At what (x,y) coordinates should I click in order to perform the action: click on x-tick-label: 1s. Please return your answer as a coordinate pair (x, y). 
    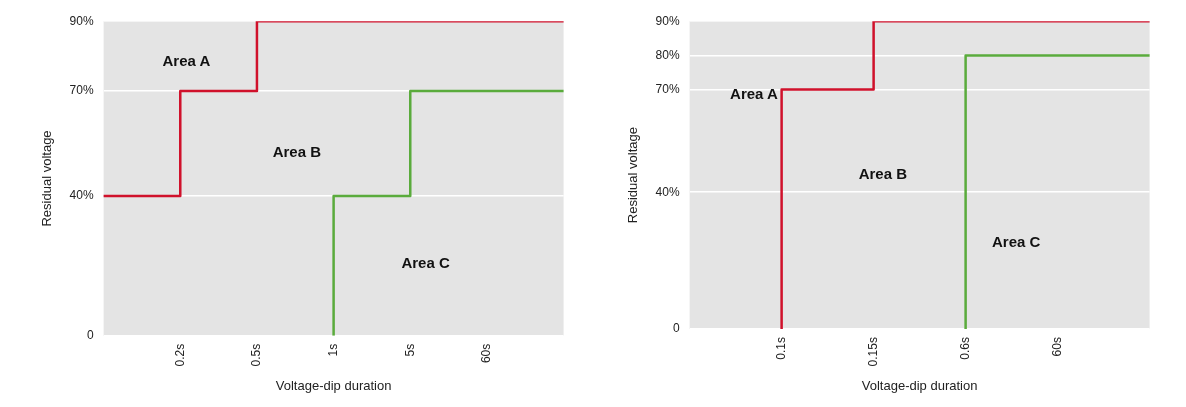
    Looking at the image, I should click on (332, 350).